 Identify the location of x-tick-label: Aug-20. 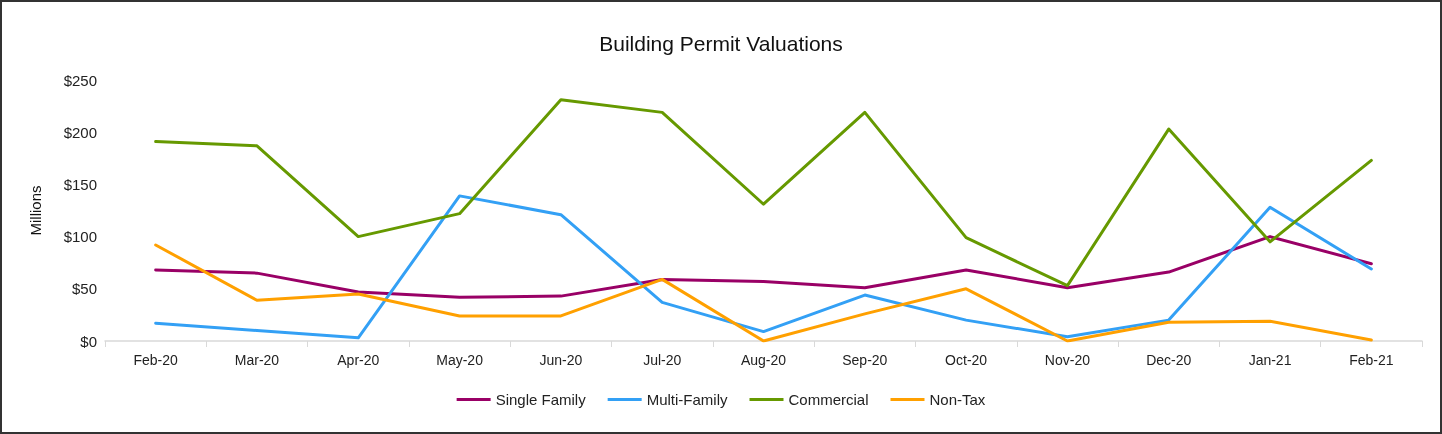
(763, 360).